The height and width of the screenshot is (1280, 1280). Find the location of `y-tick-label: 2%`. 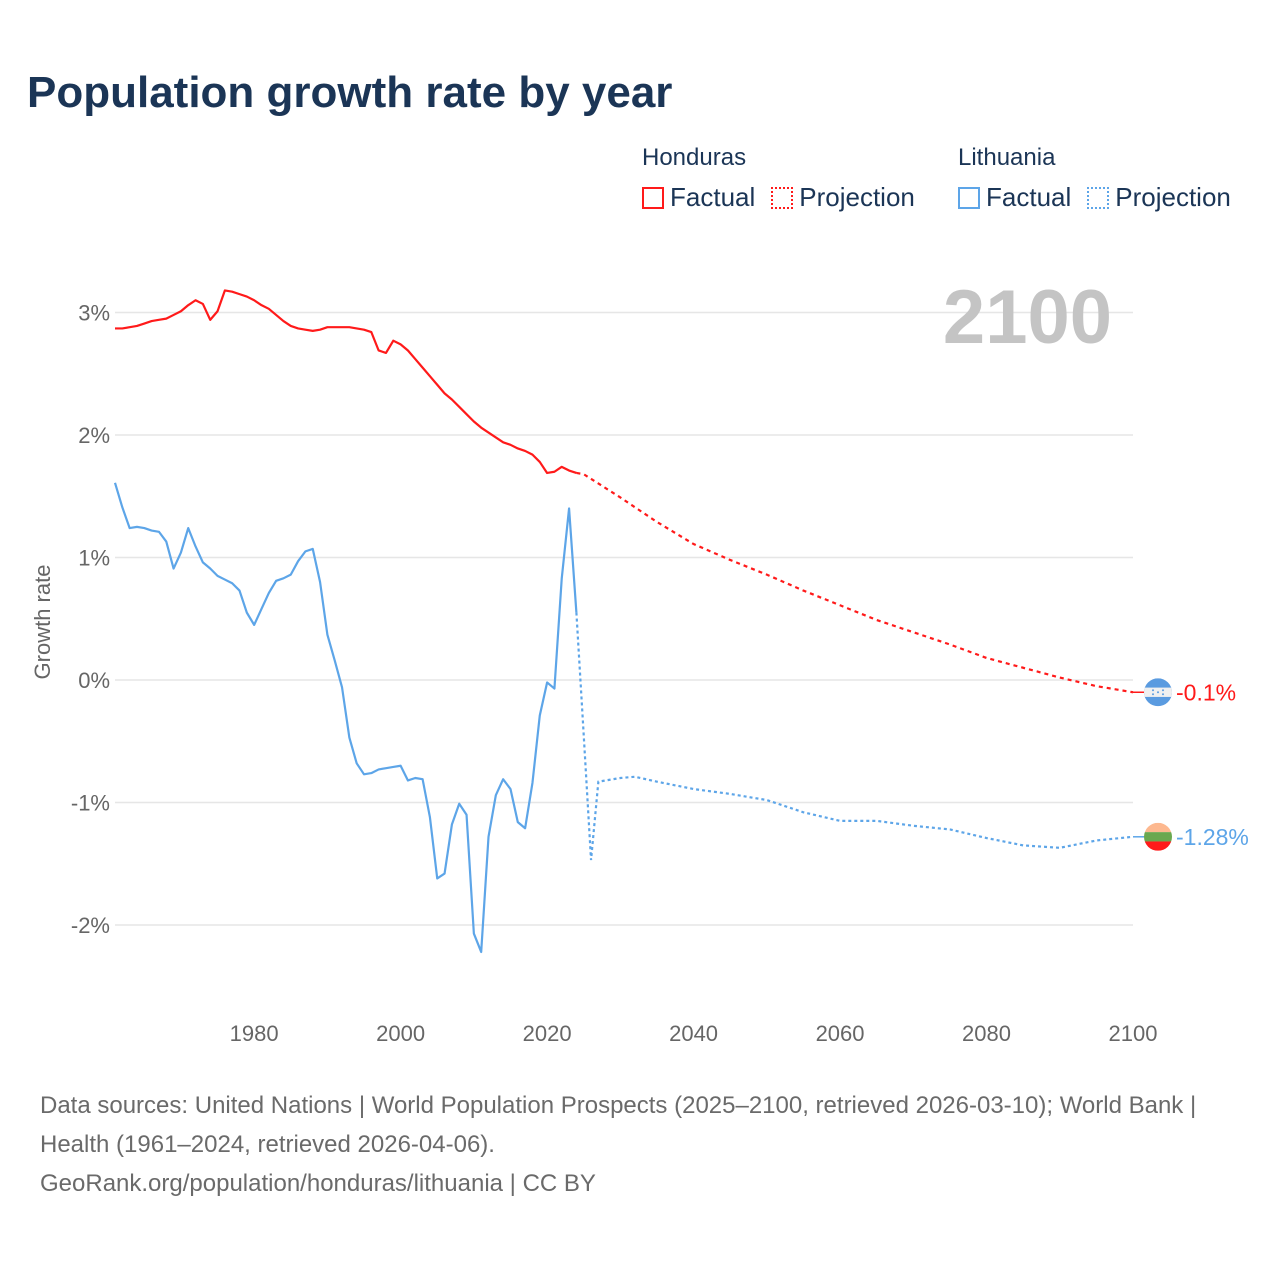

y-tick-label: 2% is located at coordinates (94, 435).